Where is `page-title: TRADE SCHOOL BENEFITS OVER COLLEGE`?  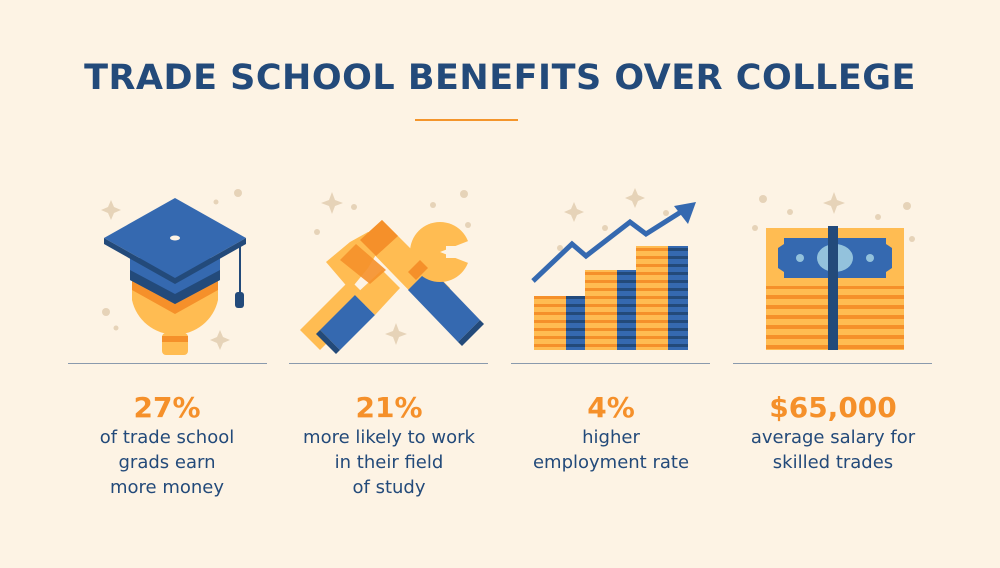 page-title: TRADE SCHOOL BENEFITS OVER COLLEGE is located at coordinates (500, 78).